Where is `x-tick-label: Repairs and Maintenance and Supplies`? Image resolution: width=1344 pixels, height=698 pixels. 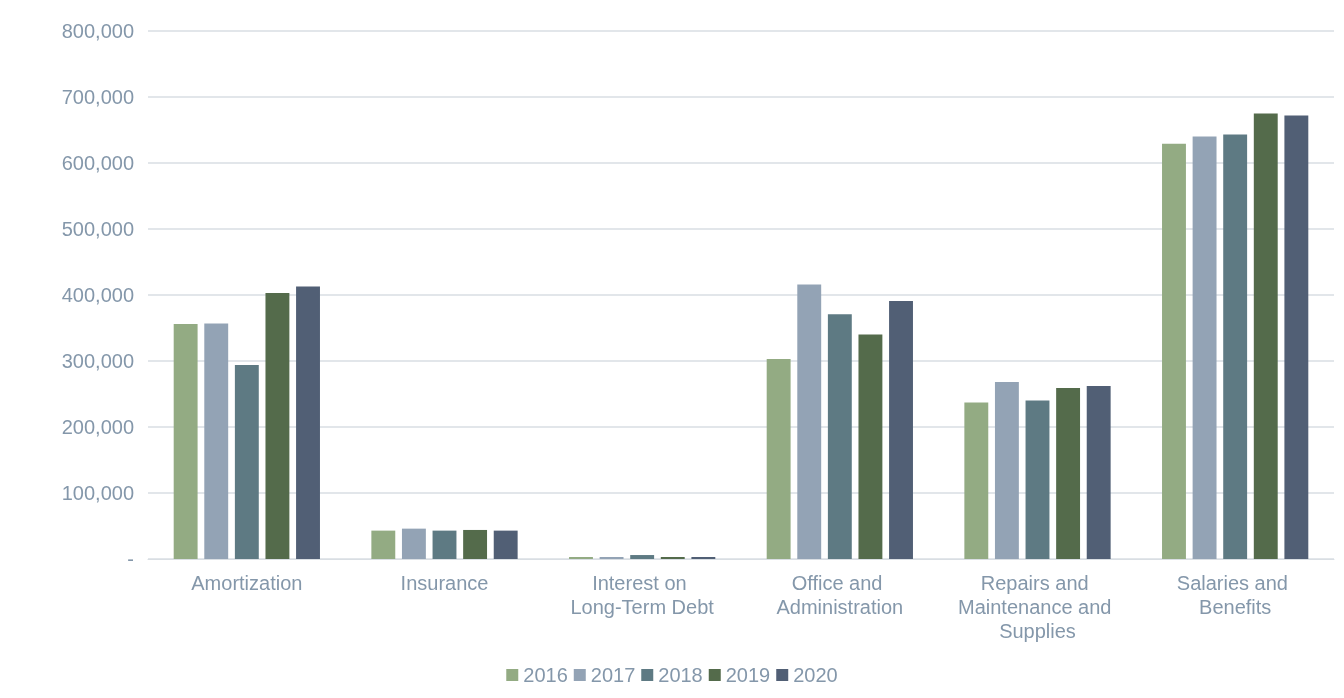 x-tick-label: Repairs and Maintenance and Supplies is located at coordinates (1037, 607).